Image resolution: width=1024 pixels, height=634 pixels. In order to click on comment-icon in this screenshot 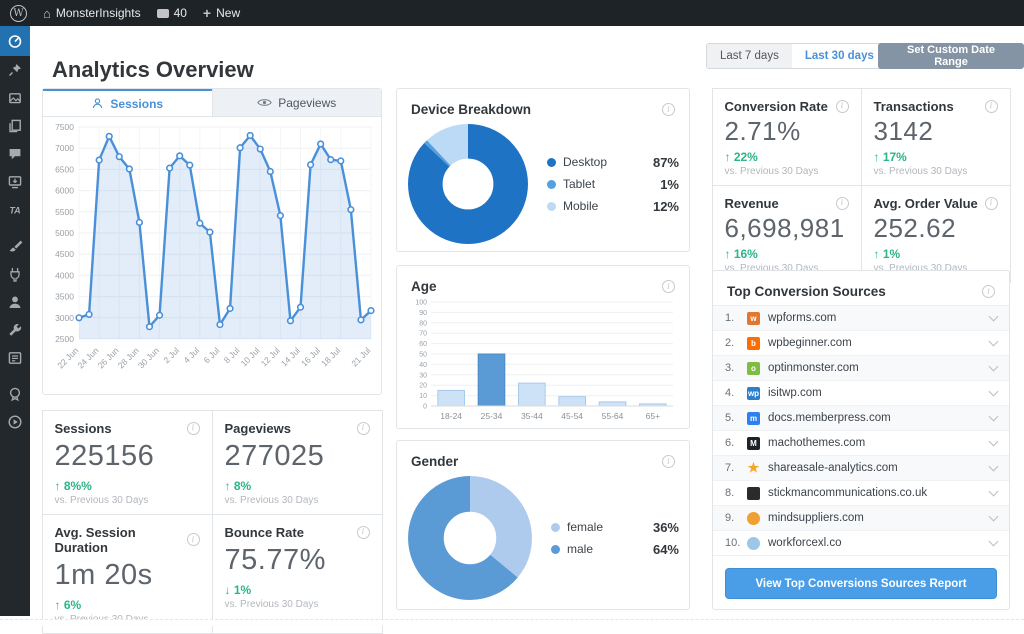, I will do `click(15, 154)`.